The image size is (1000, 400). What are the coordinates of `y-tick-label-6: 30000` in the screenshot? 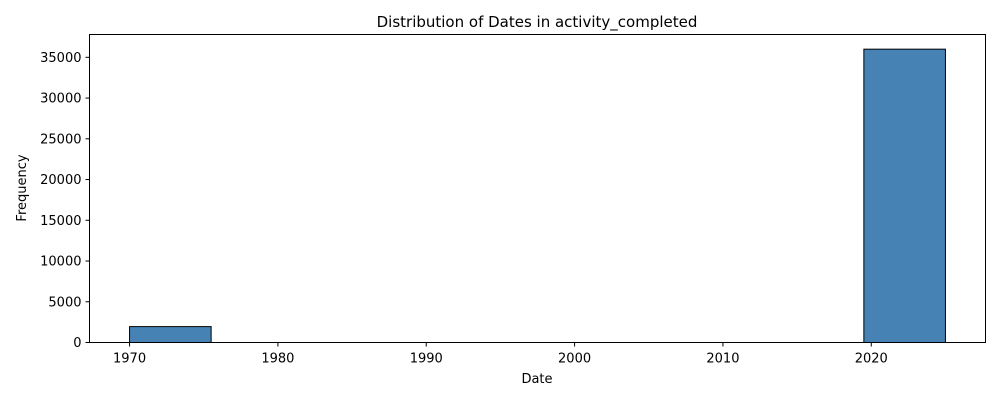 It's located at (60, 99).